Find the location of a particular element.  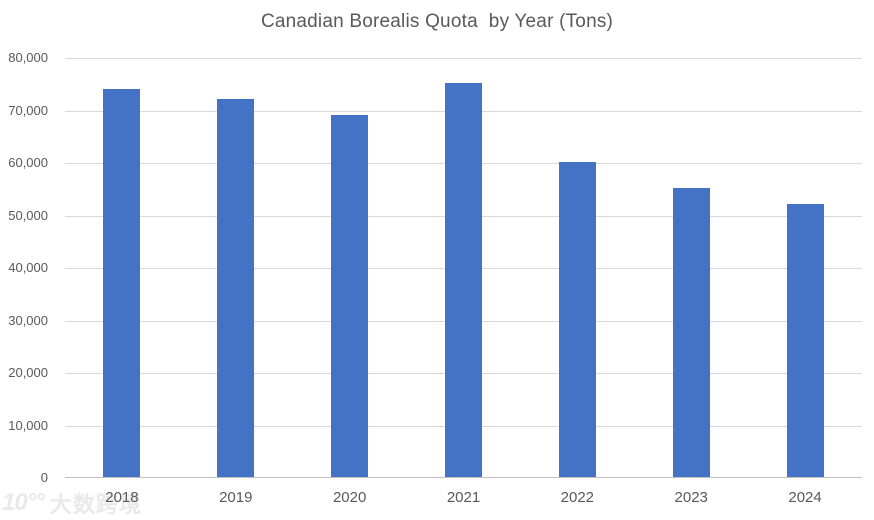

watermark-logo-icon: 10°° is located at coordinates (23, 502).